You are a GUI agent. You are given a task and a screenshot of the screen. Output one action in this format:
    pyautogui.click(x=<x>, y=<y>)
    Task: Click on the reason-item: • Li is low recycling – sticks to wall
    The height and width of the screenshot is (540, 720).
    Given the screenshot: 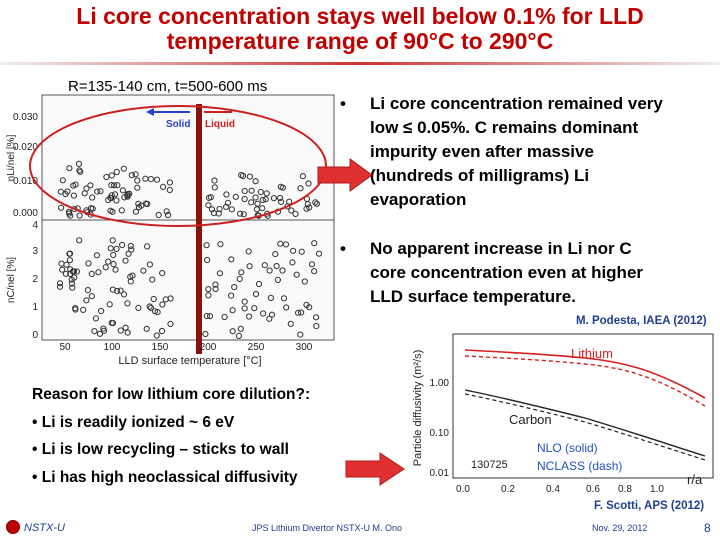 What is the action you would take?
    pyautogui.click(x=160, y=449)
    